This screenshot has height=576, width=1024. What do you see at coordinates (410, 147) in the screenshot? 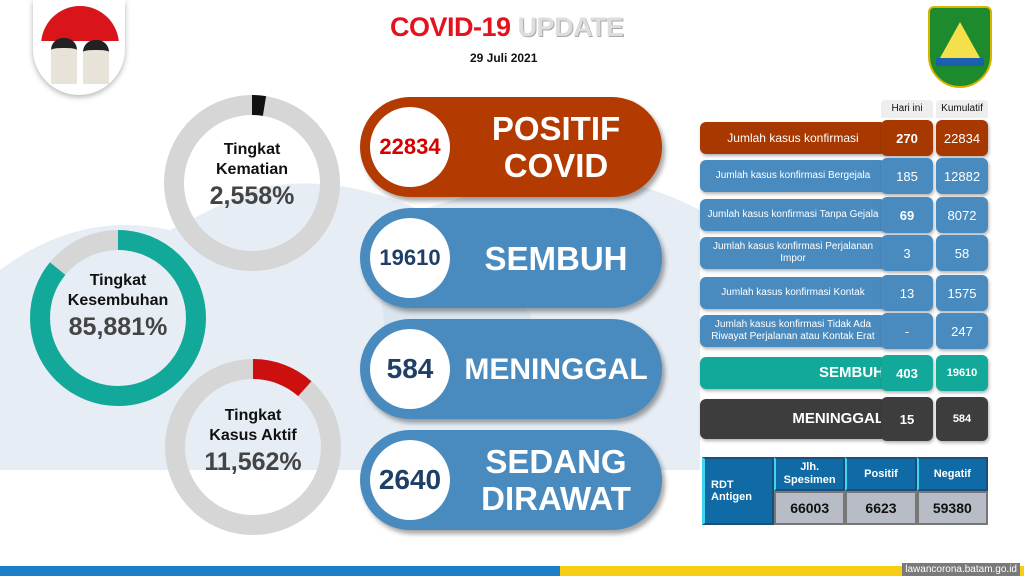
I see `summary-value: 22834` at bounding box center [410, 147].